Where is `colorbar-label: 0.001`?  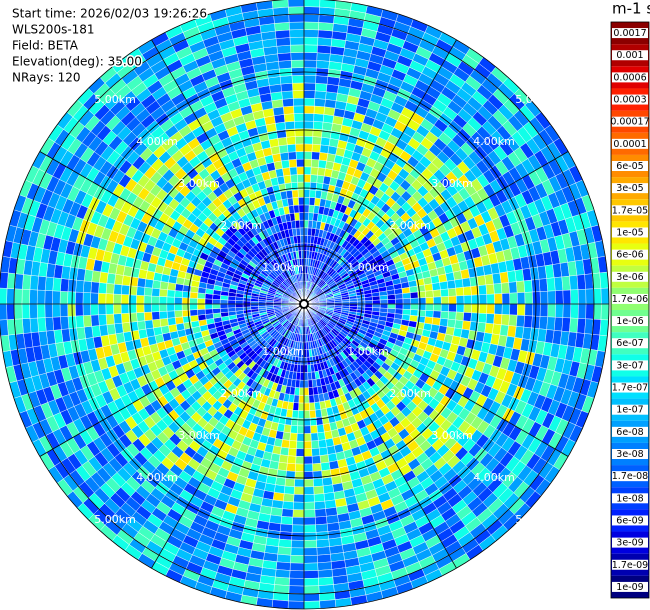
colorbar-label: 0.001 is located at coordinates (629, 55).